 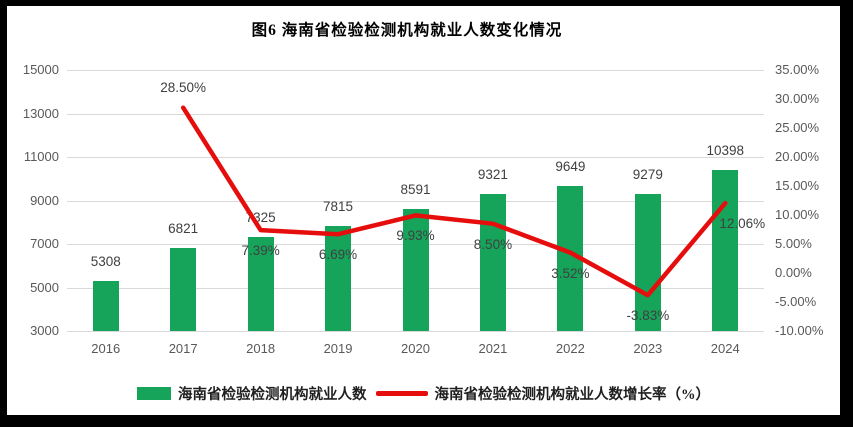 What do you see at coordinates (570, 348) in the screenshot?
I see `x-axis-label-2022: 2022` at bounding box center [570, 348].